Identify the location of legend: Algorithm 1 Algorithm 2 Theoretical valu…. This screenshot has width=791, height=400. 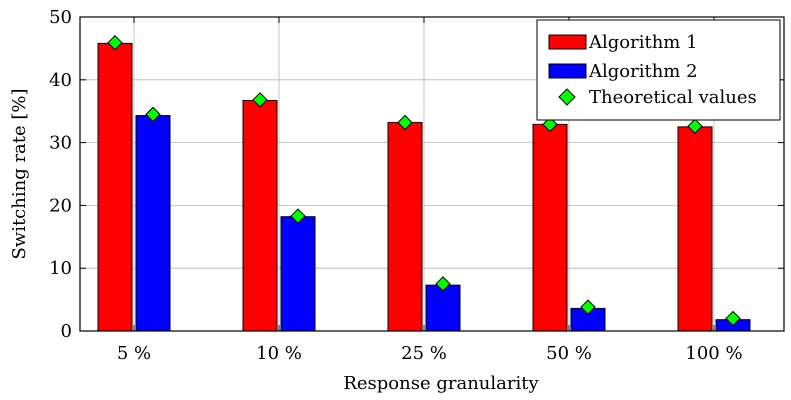
(658, 70).